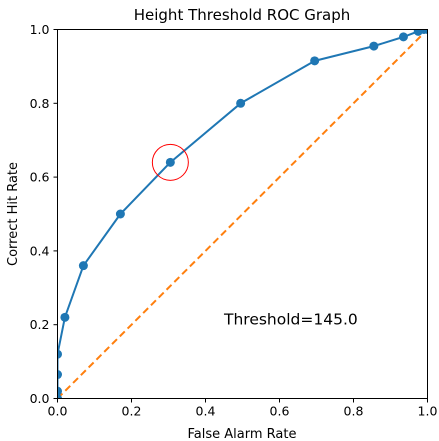 The height and width of the screenshot is (441, 439). Describe the element at coordinates (40, 398) in the screenshot. I see `y-tick-label: 0.0` at that location.